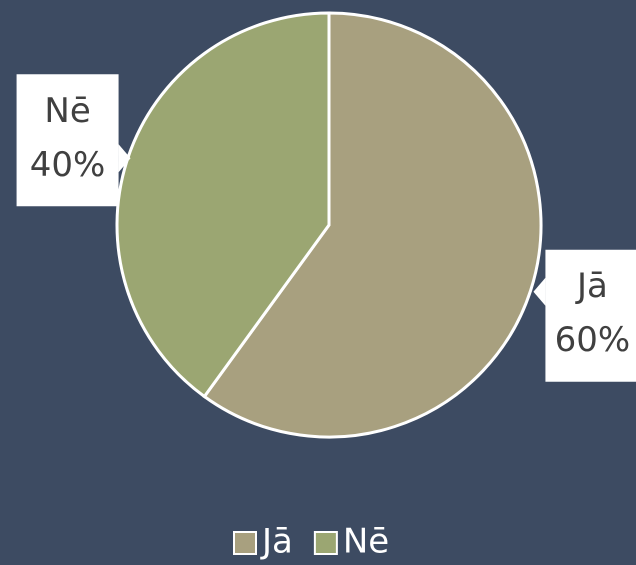 This screenshot has width=636, height=565. I want to click on legend-label: Jā, so click(276, 542).